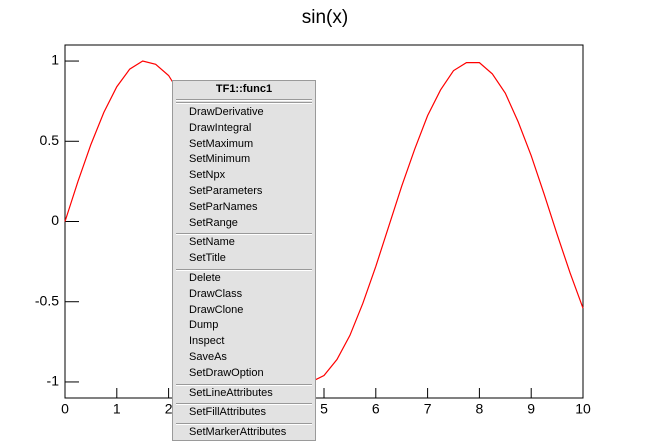 The height and width of the screenshot is (444, 650). I want to click on menu-item: DrawIntegral, so click(220, 127).